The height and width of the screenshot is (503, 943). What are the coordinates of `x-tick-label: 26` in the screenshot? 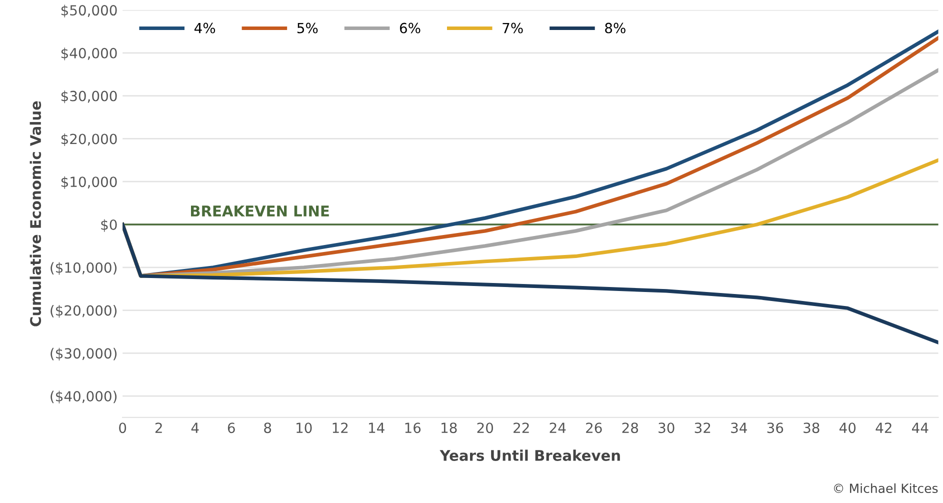 It's located at (594, 428).